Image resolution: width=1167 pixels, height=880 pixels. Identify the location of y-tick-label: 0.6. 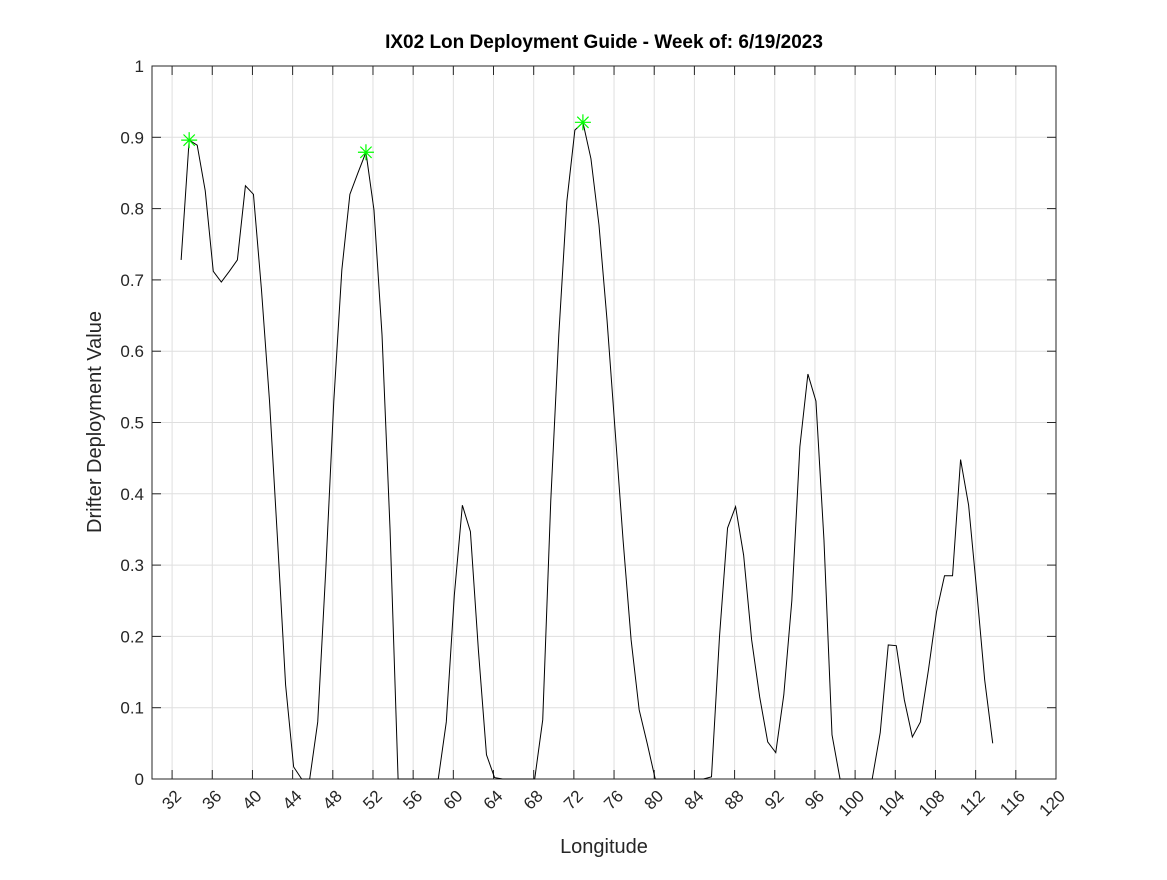
(132, 351).